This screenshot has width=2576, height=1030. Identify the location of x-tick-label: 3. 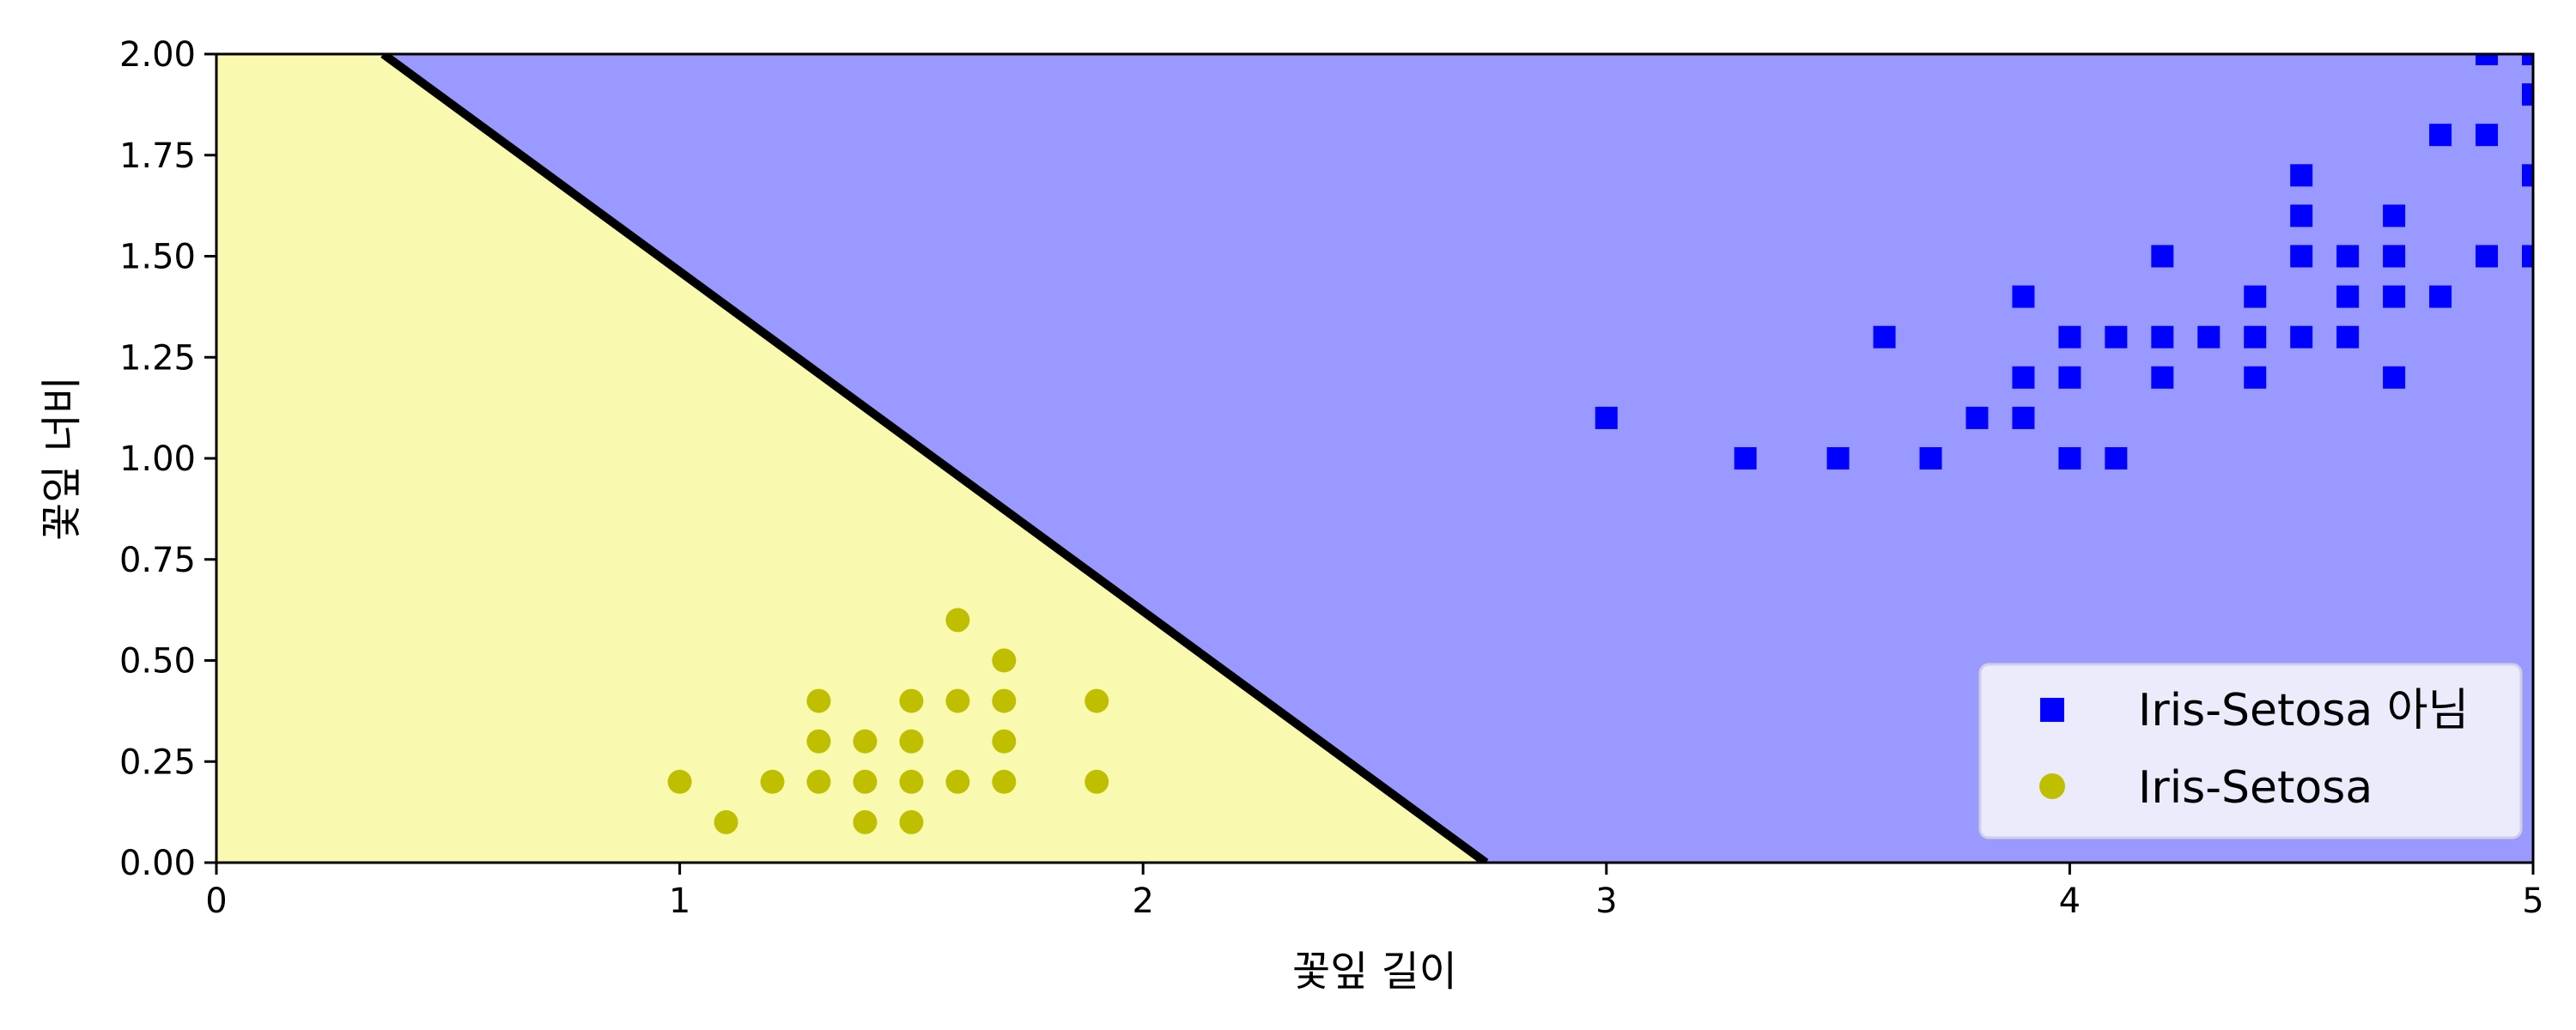
(1606, 901).